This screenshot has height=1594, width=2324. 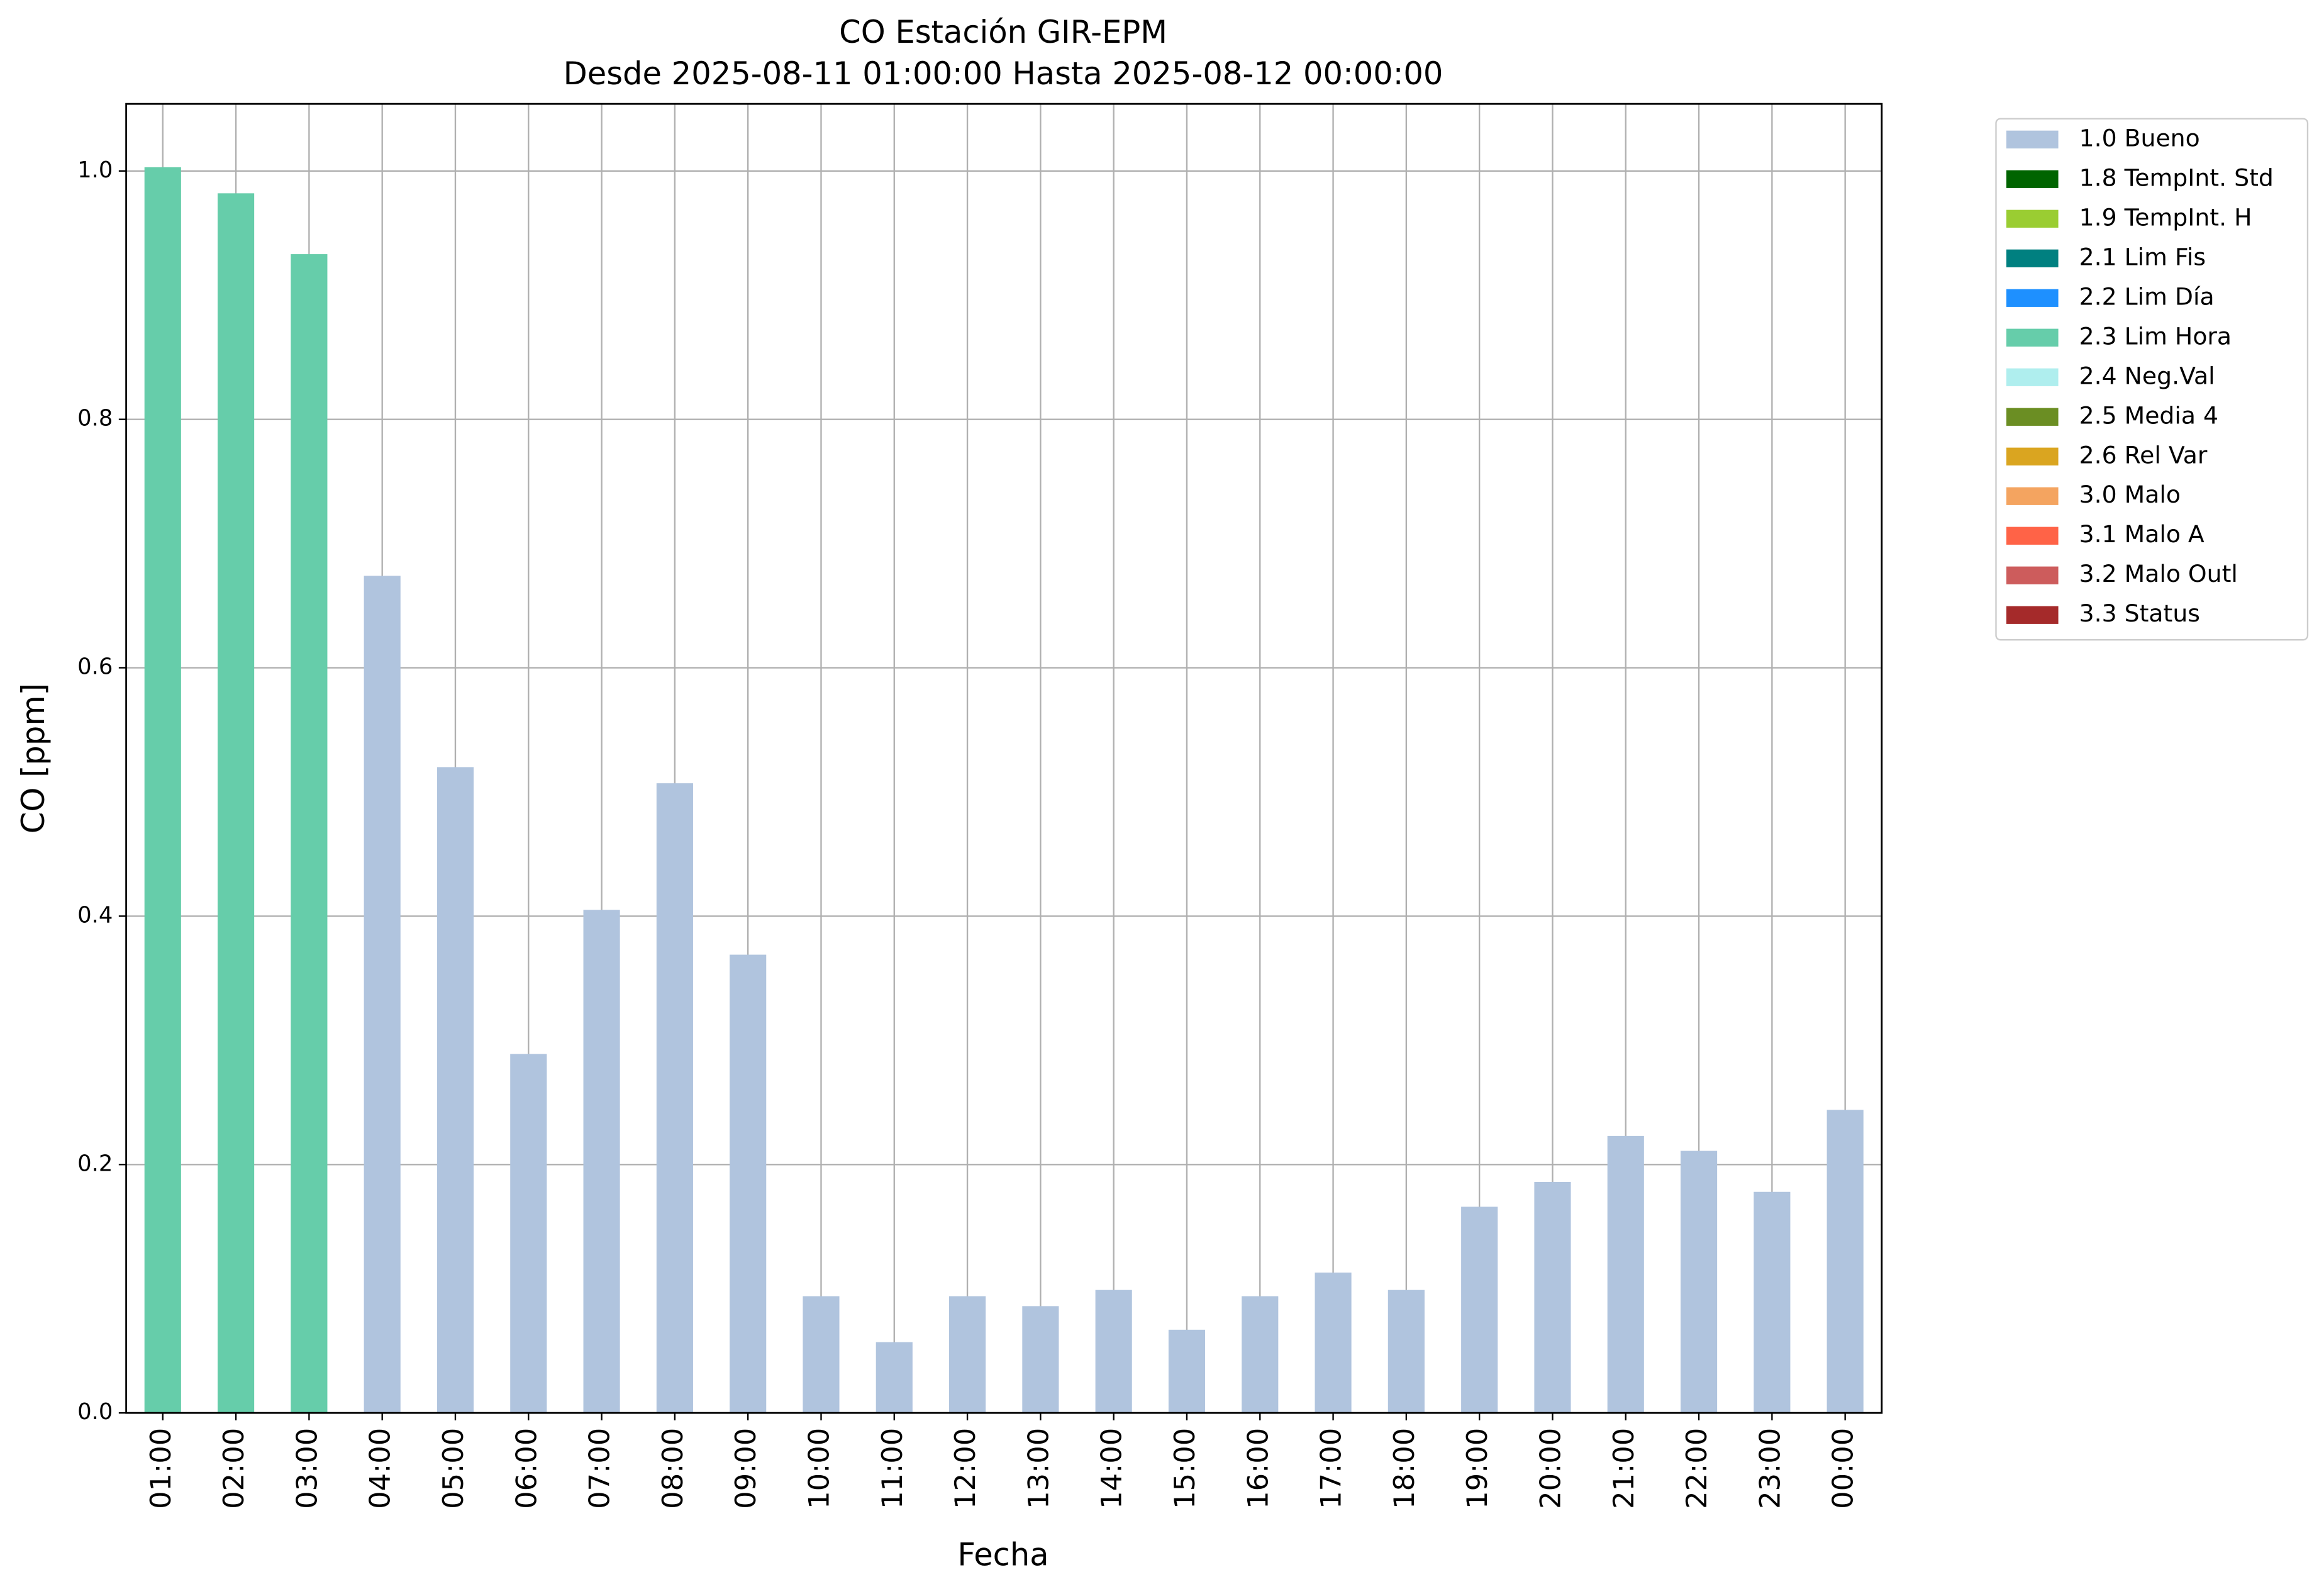 What do you see at coordinates (1111, 1468) in the screenshot?
I see `x-tick-label: 14:00` at bounding box center [1111, 1468].